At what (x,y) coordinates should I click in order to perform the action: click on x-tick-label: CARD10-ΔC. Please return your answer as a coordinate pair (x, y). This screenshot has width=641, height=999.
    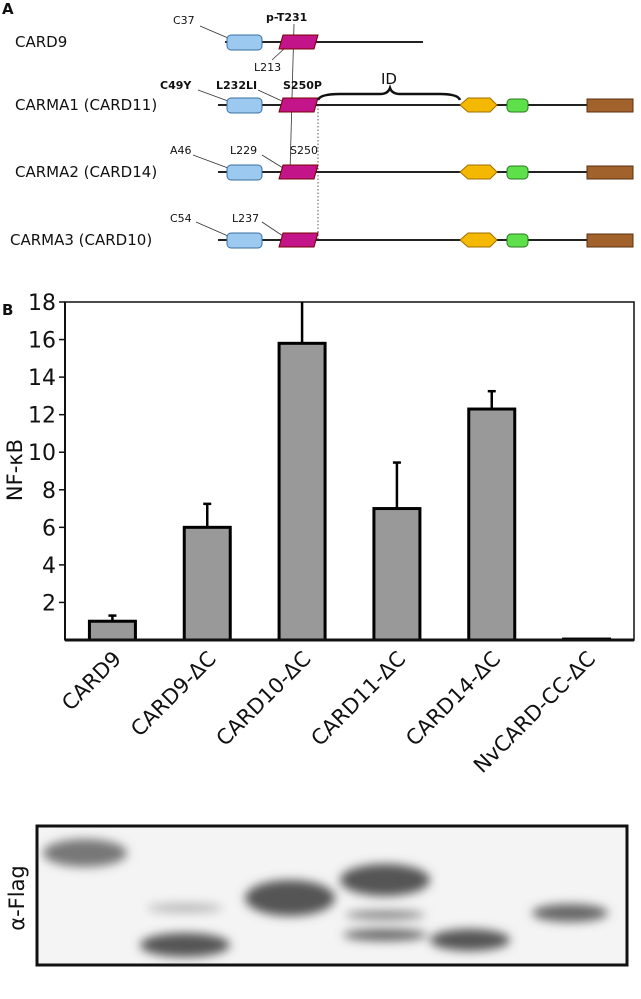
    Looking at the image, I should click on (264, 699).